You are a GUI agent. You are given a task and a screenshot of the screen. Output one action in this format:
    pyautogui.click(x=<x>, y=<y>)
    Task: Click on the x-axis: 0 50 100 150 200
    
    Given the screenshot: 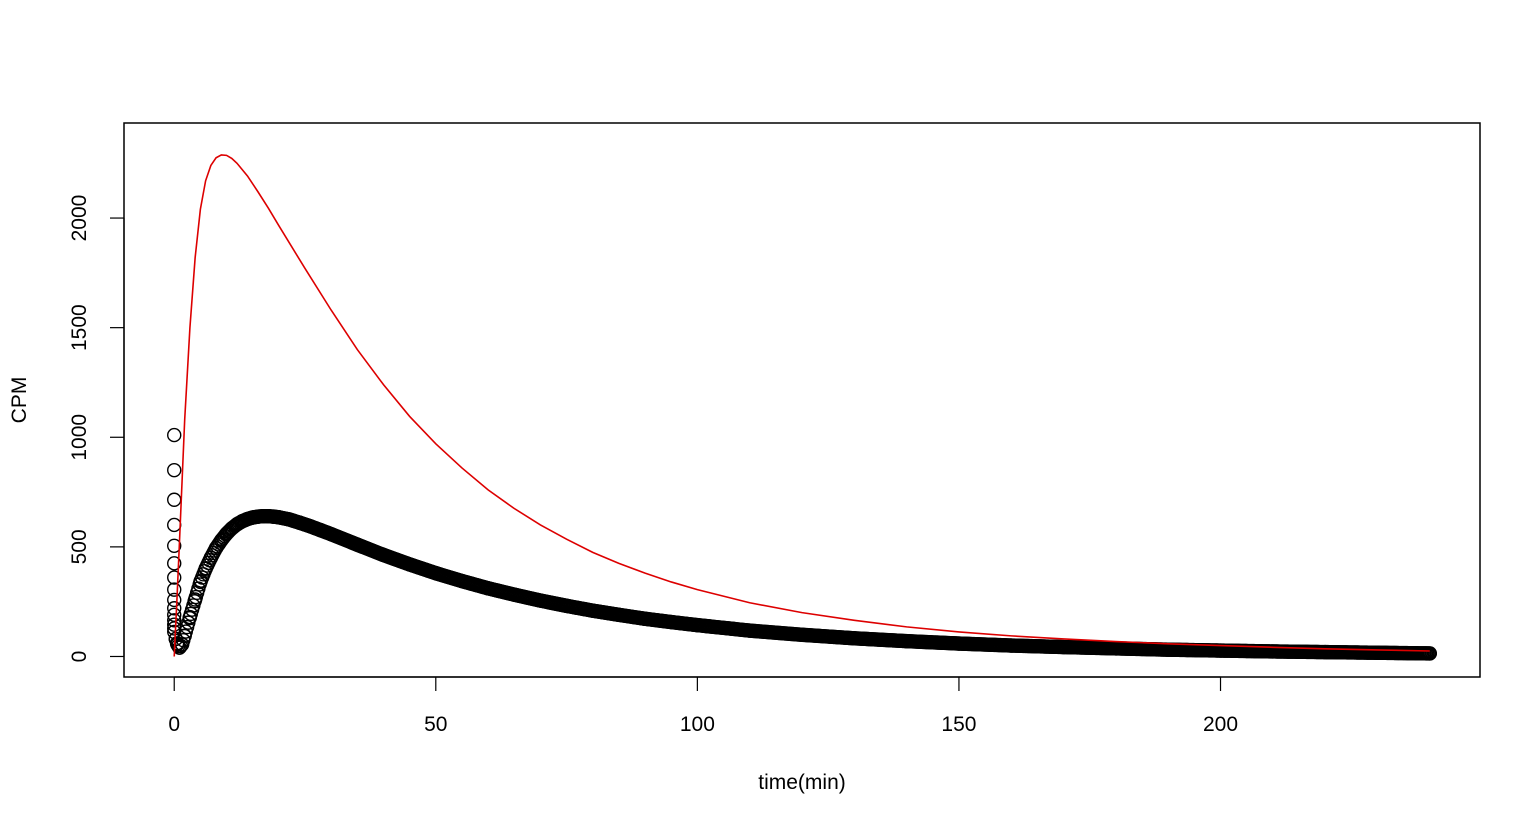 What is the action you would take?
    pyautogui.click(x=703, y=706)
    